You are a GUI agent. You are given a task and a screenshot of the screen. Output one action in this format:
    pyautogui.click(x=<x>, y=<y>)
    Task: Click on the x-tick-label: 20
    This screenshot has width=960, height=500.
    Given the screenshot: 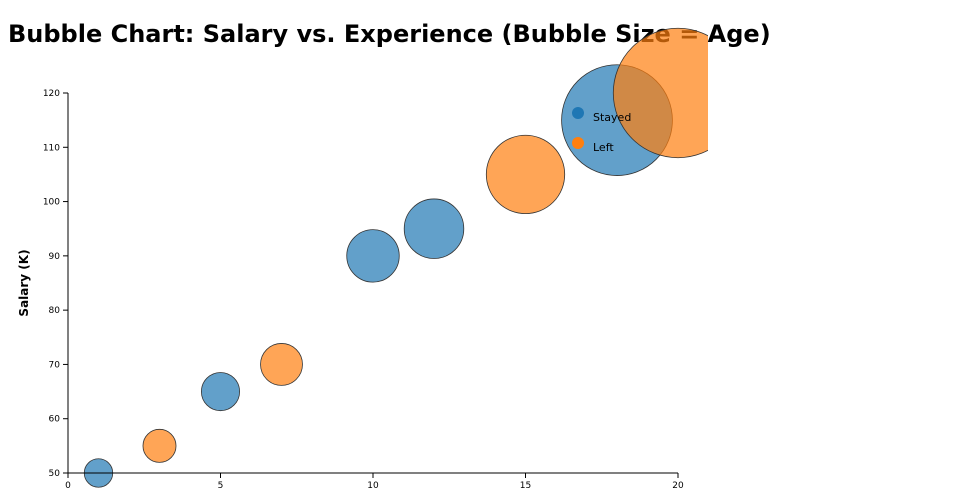 What is the action you would take?
    pyautogui.click(x=678, y=486)
    